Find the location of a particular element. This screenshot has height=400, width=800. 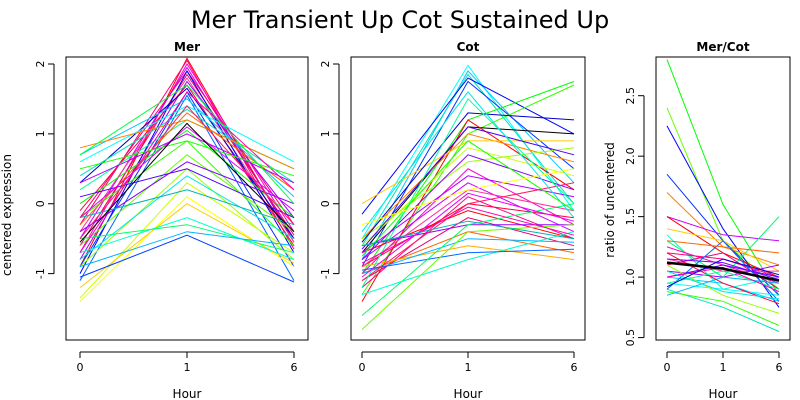

plot-frame is located at coordinates (723, 198).